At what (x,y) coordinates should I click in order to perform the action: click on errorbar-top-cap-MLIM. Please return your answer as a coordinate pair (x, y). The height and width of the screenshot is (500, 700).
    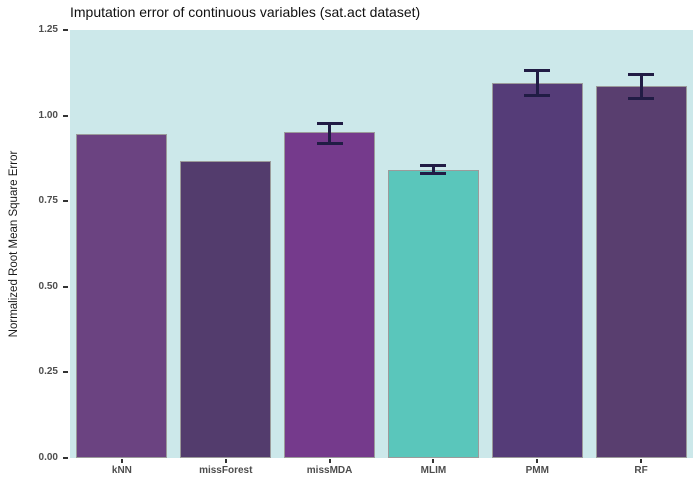
    Looking at the image, I should click on (433, 165).